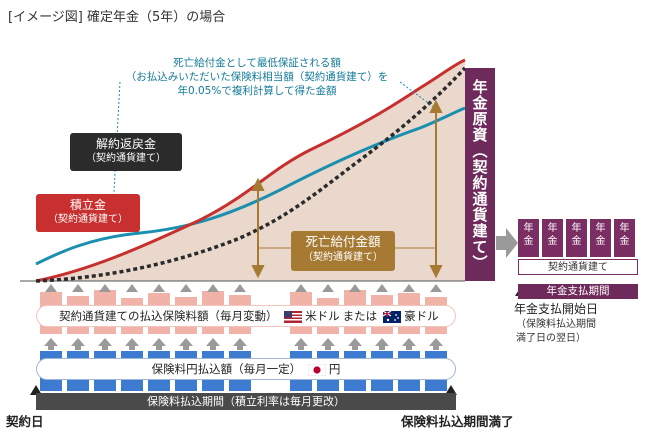  What do you see at coordinates (451, 390) in the screenshot?
I see `end-day-marker` at bounding box center [451, 390].